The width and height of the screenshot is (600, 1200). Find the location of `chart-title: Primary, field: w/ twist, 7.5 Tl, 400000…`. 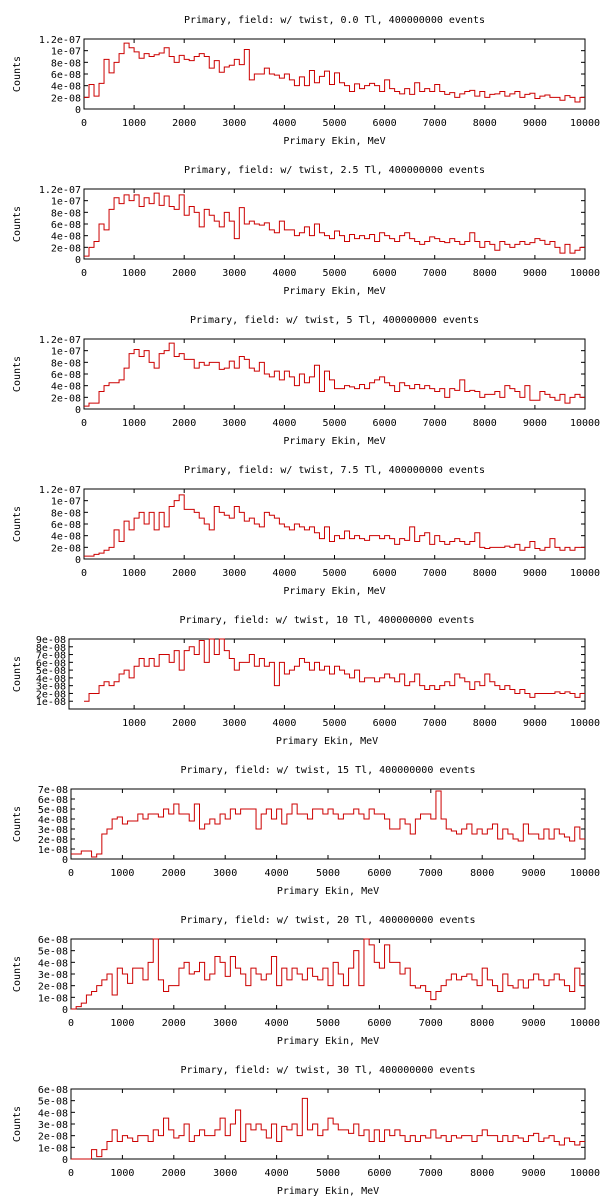

chart-title: Primary, field: w/ twist, 7.5 Tl, 400000… is located at coordinates (334, 470).